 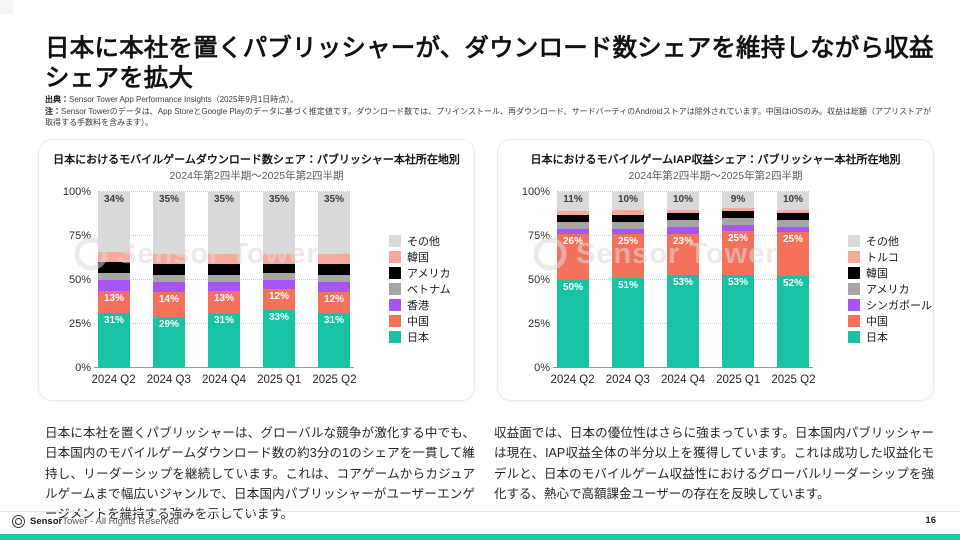 I want to click on stacked-bar: 53% 25% 9%, so click(x=738, y=280).